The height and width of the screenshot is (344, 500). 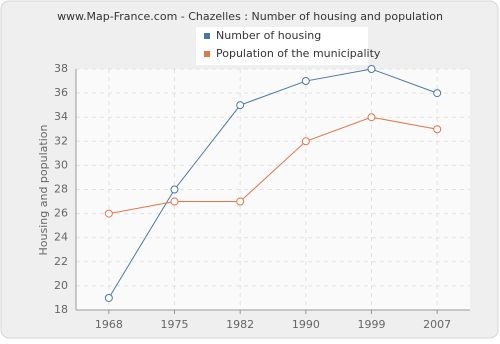 I want to click on x-tick-label: 1999, so click(x=372, y=324).